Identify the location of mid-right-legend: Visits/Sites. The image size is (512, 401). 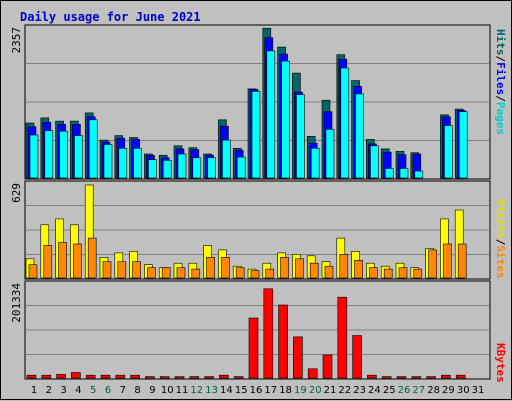
(500, 239).